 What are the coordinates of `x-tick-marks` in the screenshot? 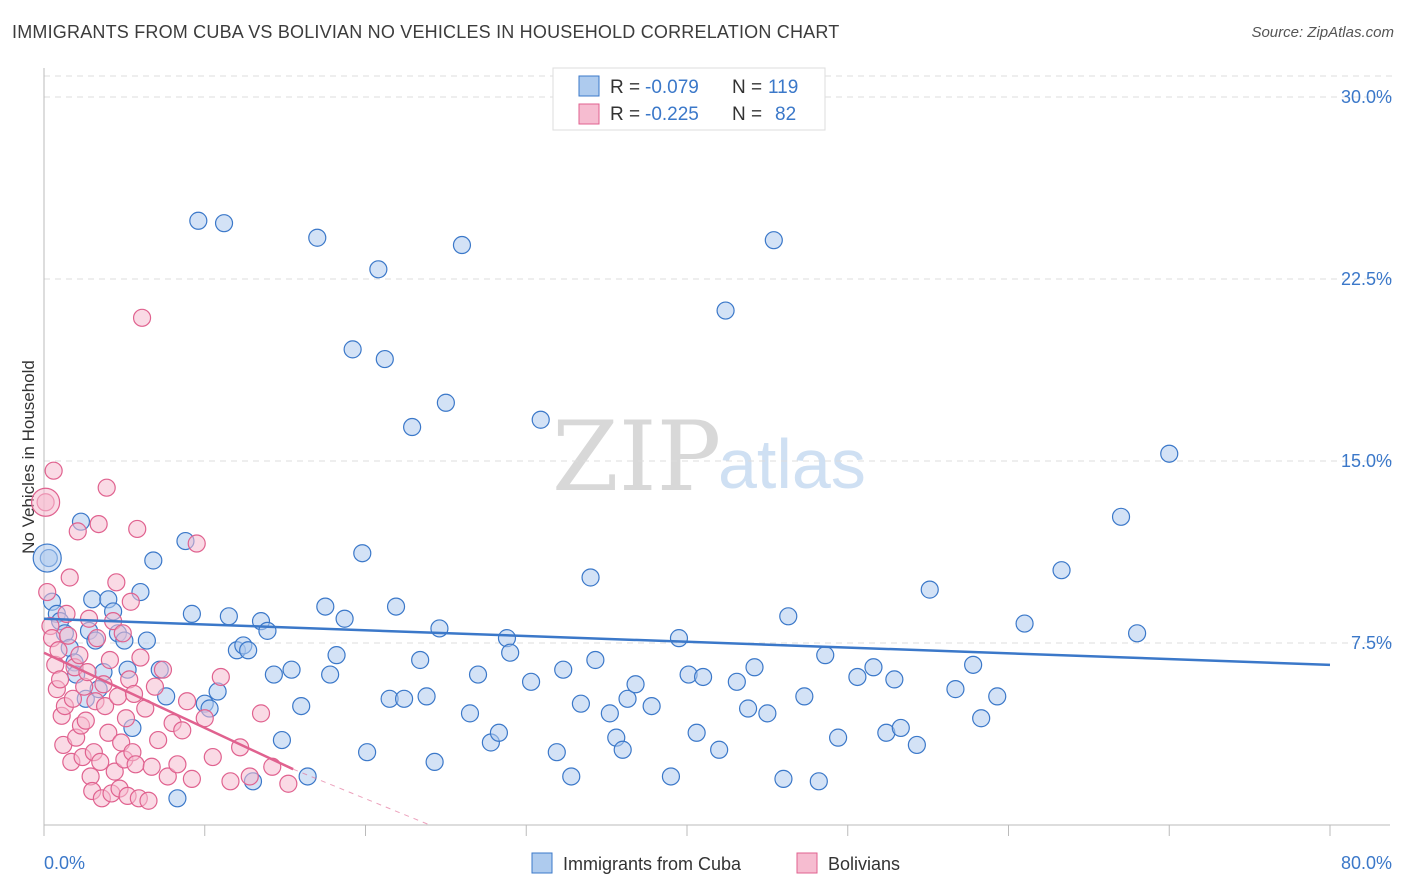 It's located at (687, 830).